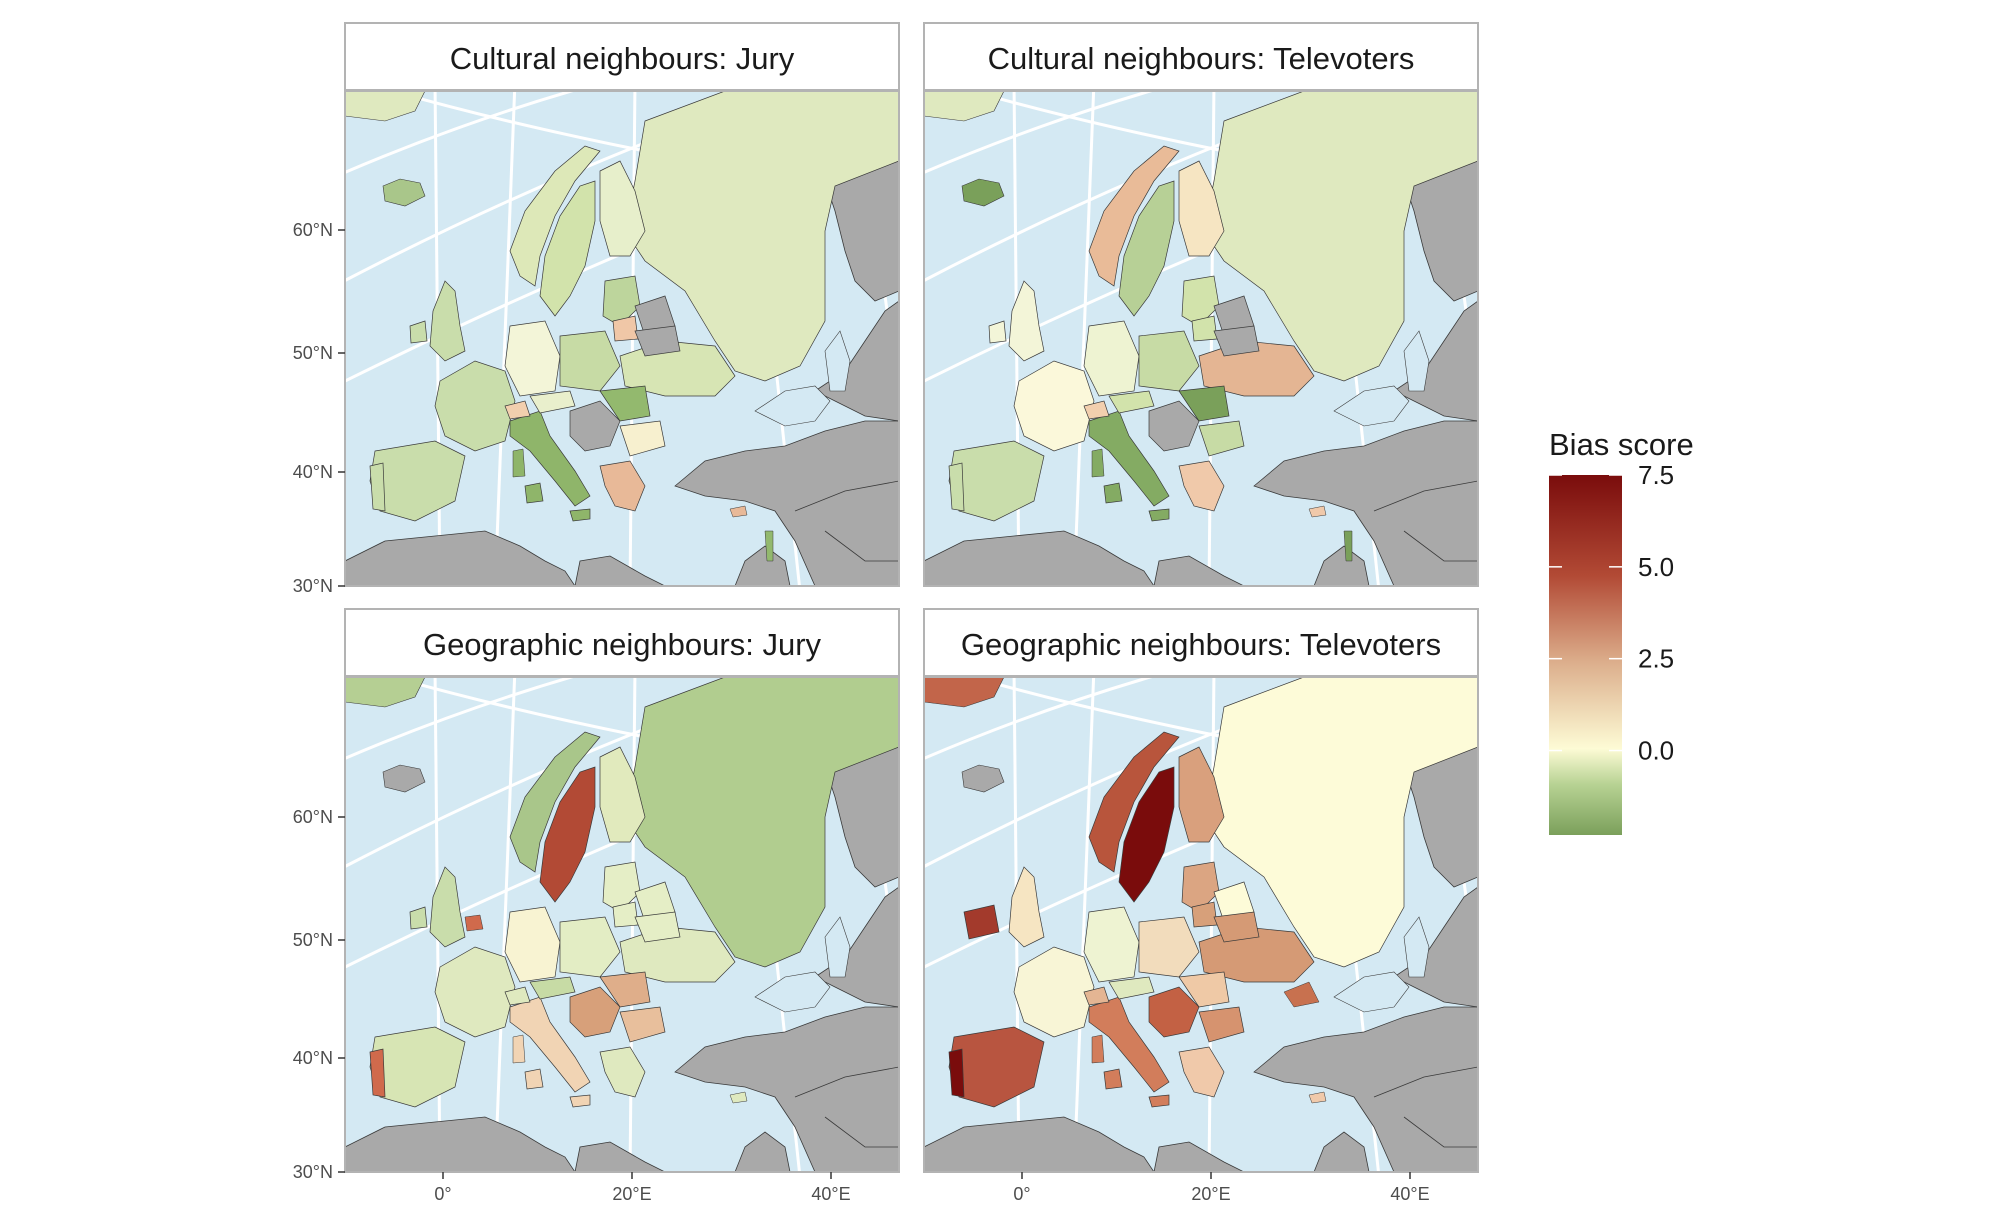 Image resolution: width=1993 pixels, height=1232 pixels. I want to click on facet-title: Cultural neighbours: Jury, so click(622, 58).